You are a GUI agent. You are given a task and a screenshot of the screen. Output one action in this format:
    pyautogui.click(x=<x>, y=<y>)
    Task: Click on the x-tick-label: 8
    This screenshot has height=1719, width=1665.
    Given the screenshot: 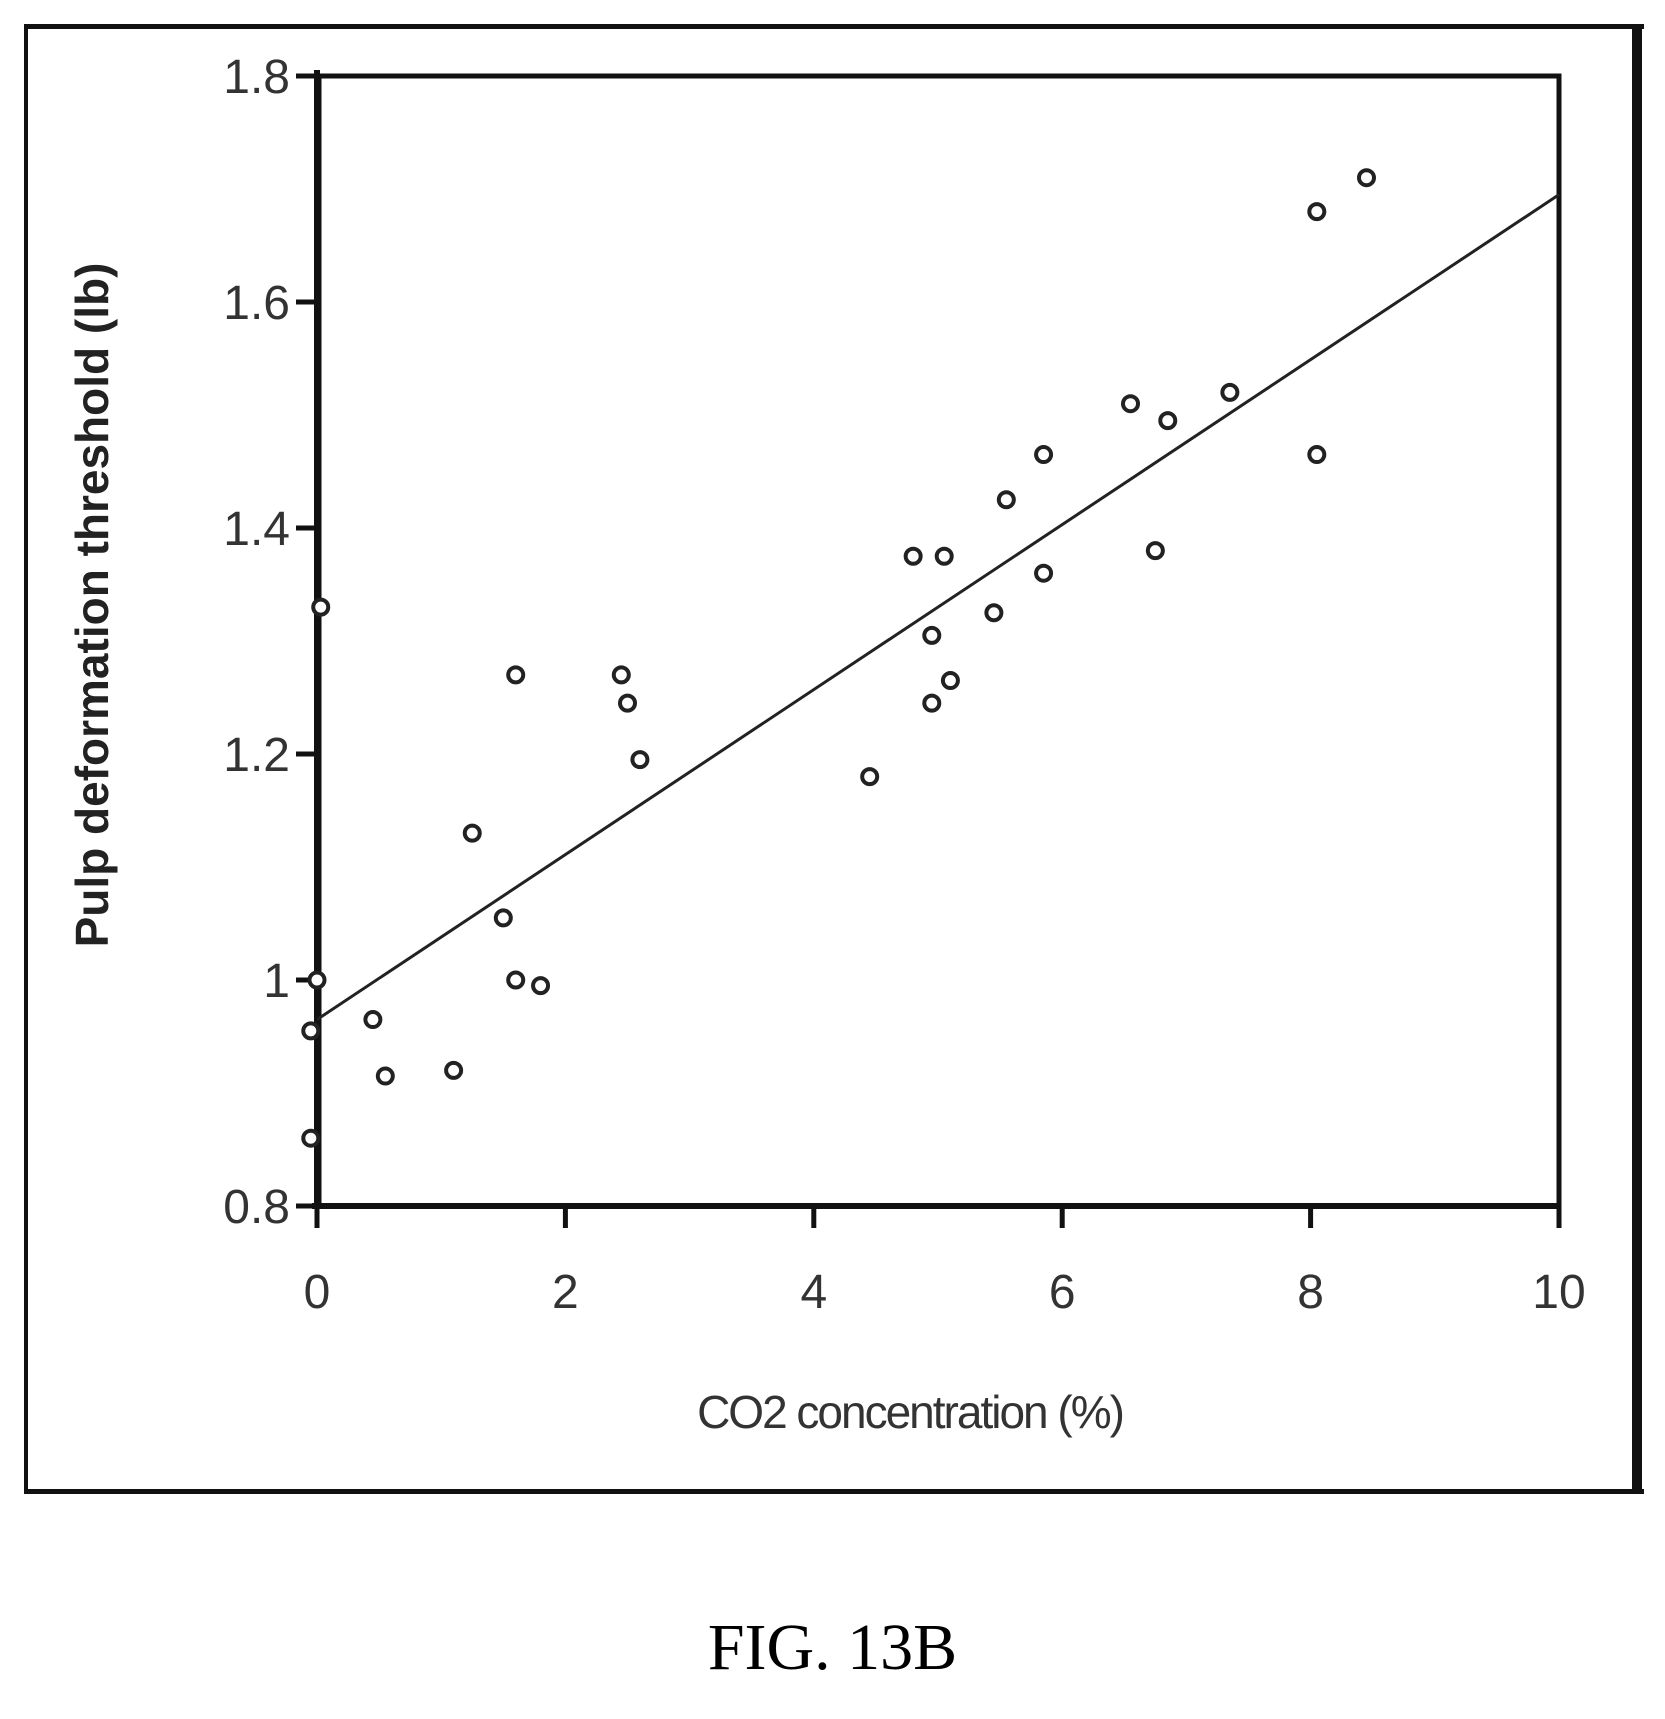 What is the action you would take?
    pyautogui.click(x=1310, y=1292)
    